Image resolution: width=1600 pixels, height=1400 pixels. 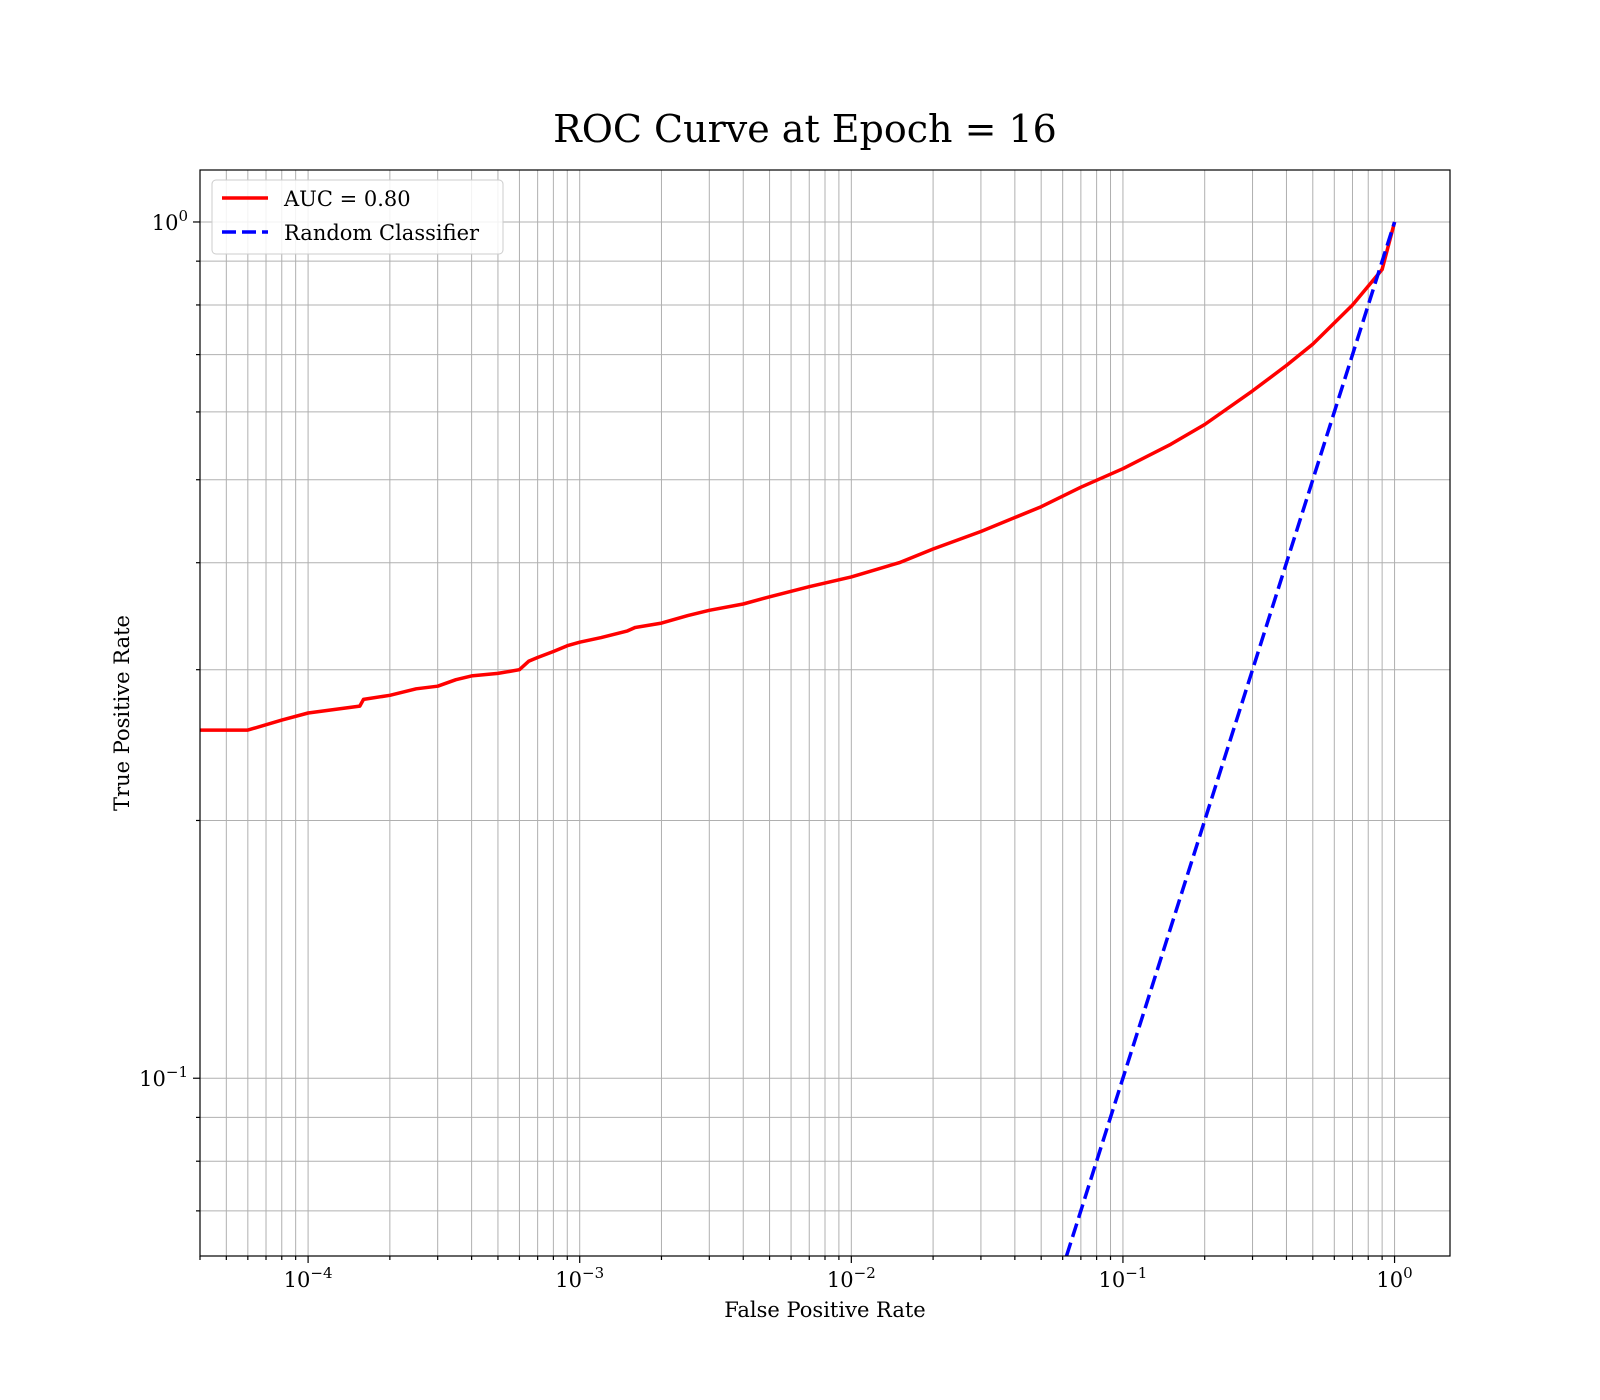 What do you see at coordinates (308, 1278) in the screenshot?
I see `x-tick-label: 10⁻⁴` at bounding box center [308, 1278].